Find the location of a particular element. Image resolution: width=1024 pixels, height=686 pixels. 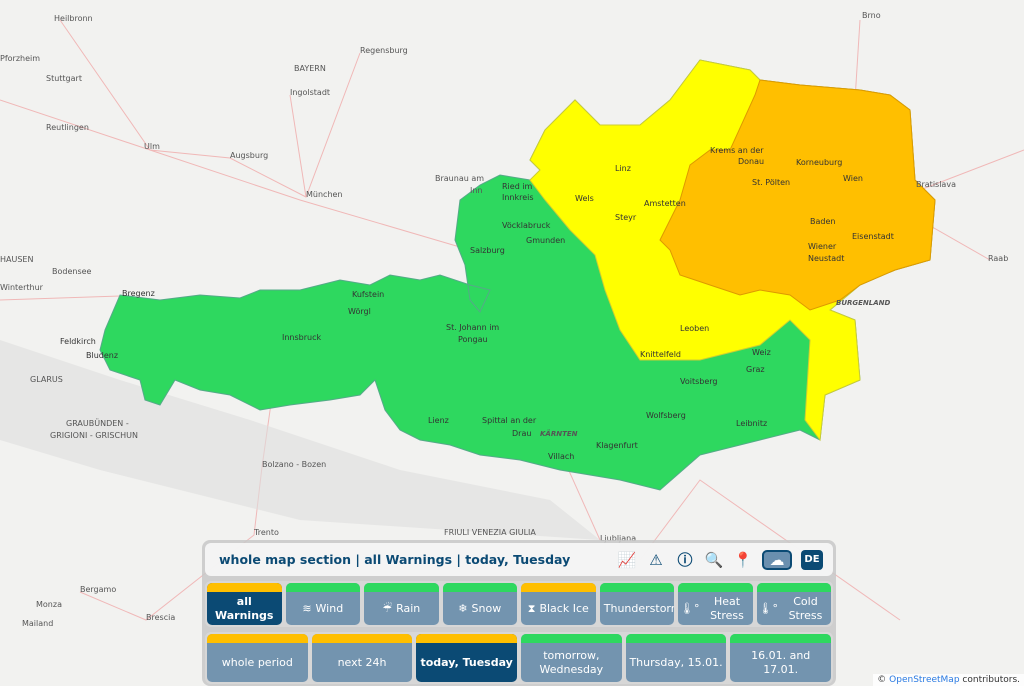

button-label: Heat Stress is located at coordinates (727, 608).